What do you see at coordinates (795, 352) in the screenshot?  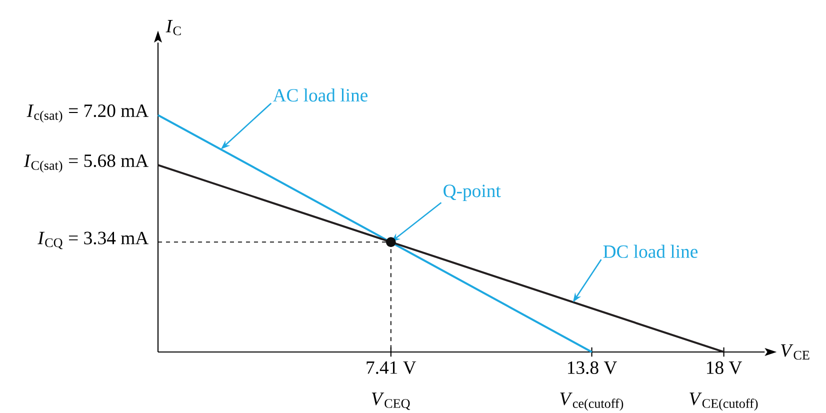 I see `x-axis-title: V$_{CE}$` at bounding box center [795, 352].